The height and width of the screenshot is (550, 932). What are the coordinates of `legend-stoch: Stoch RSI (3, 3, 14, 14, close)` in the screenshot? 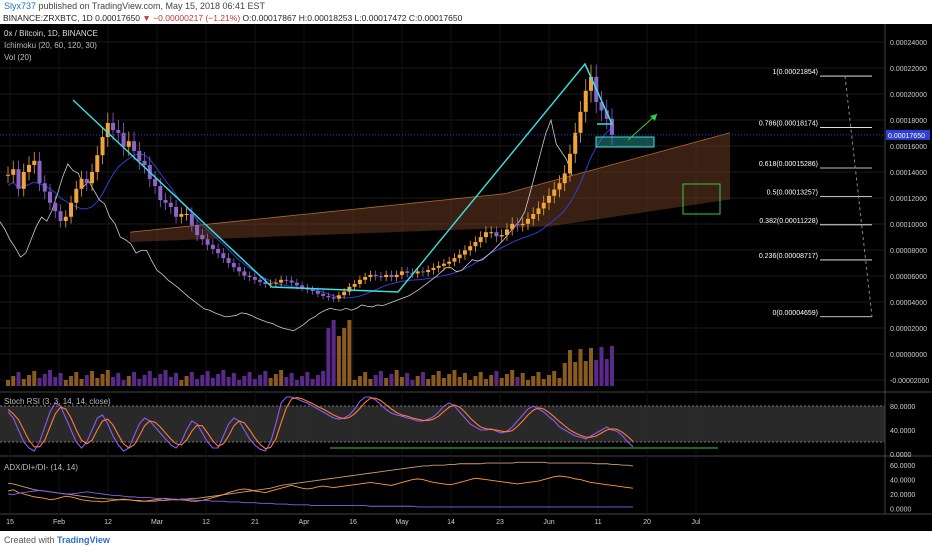 It's located at (57, 401).